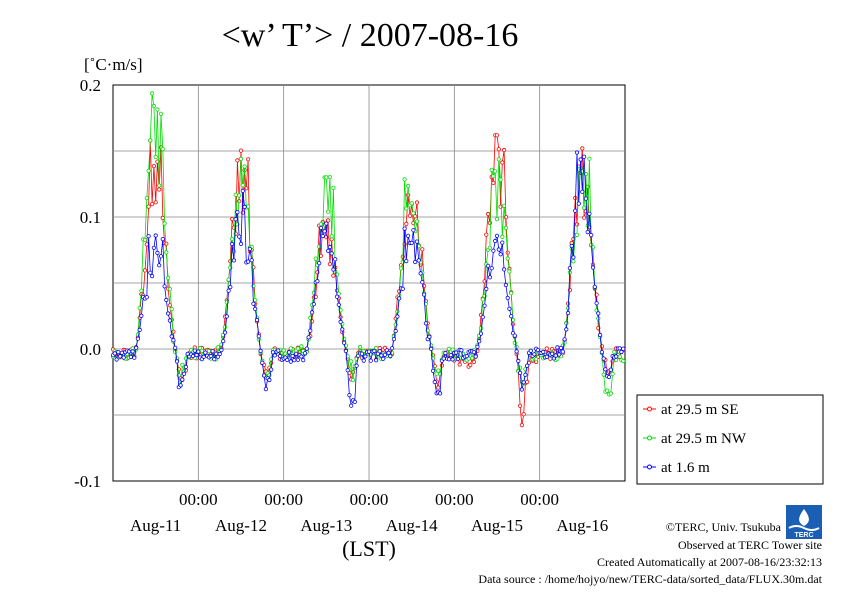  I want to click on legend-box, so click(730, 439).